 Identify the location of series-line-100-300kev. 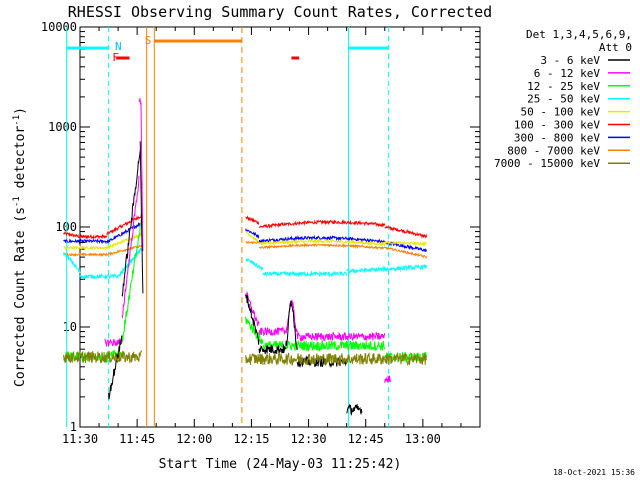
(245, 227).